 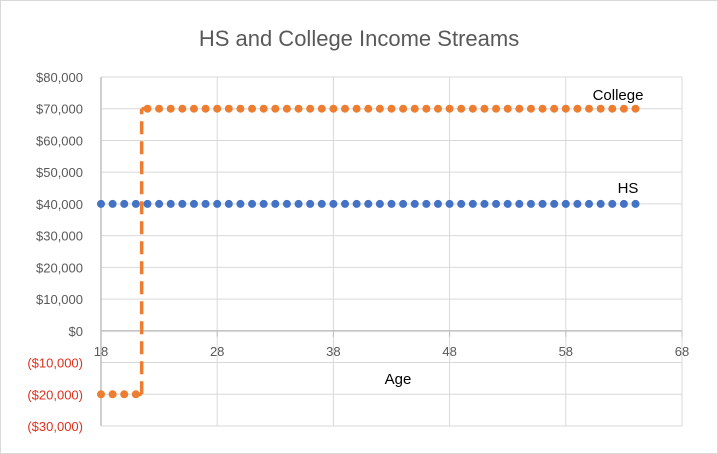 What do you see at coordinates (59, 204) in the screenshot?
I see `y-tick-label: $40,000` at bounding box center [59, 204].